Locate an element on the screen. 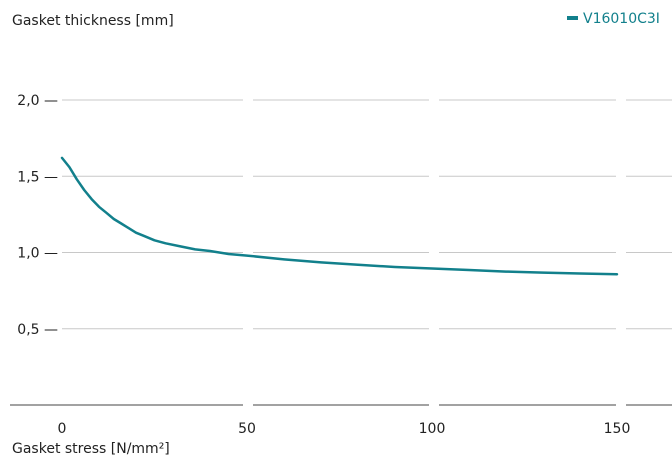 The image size is (672, 463). y-tick-label: 0,5 — is located at coordinates (37, 330).